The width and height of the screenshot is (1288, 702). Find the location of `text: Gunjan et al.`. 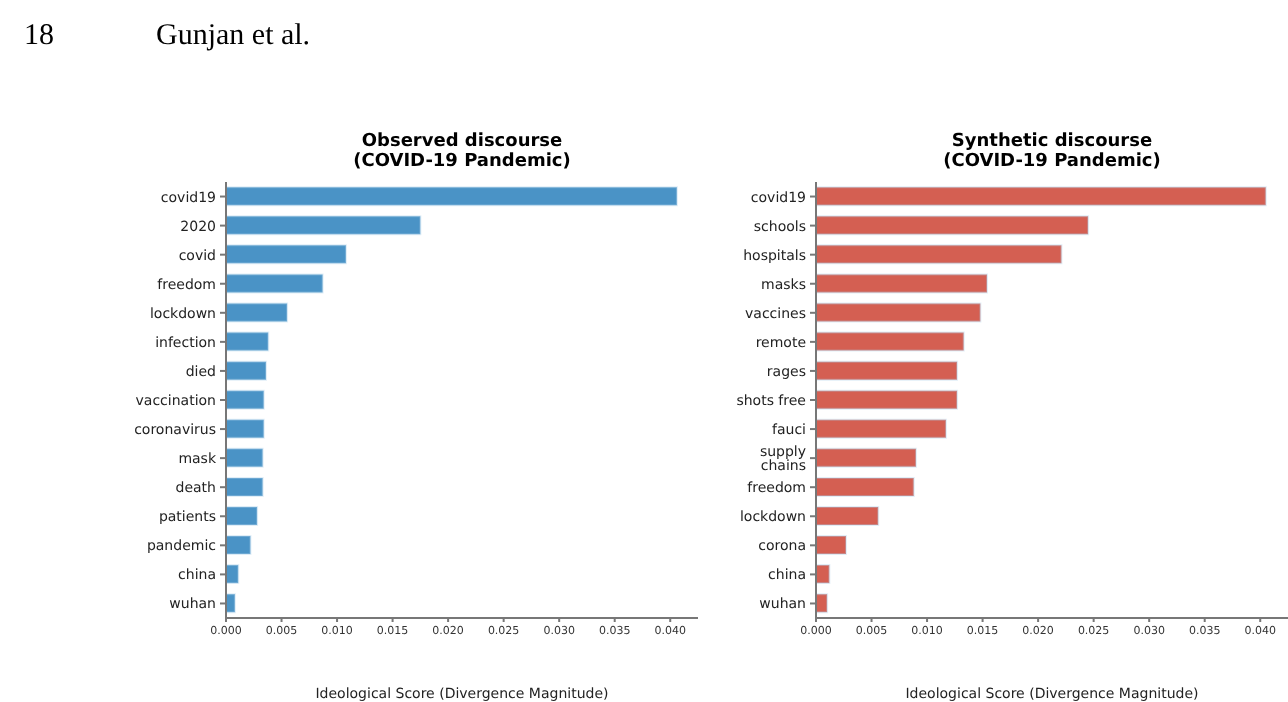

text: Gunjan et al. is located at coordinates (233, 37).